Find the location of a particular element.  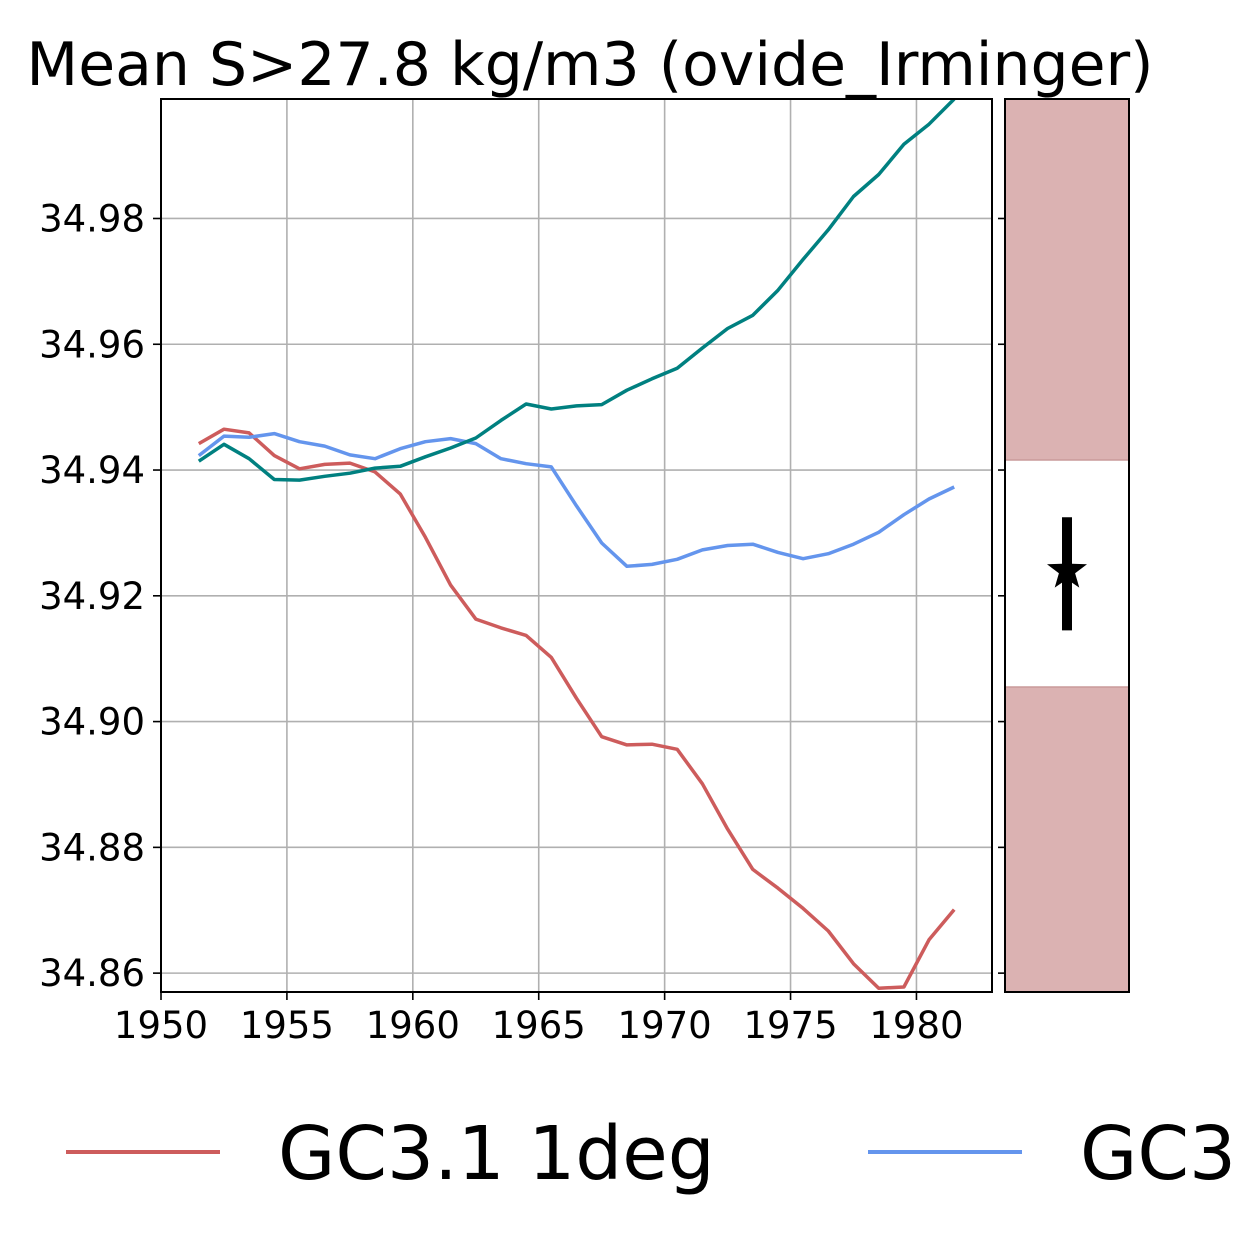

x-tick-label: 1965 is located at coordinates (539, 1025).